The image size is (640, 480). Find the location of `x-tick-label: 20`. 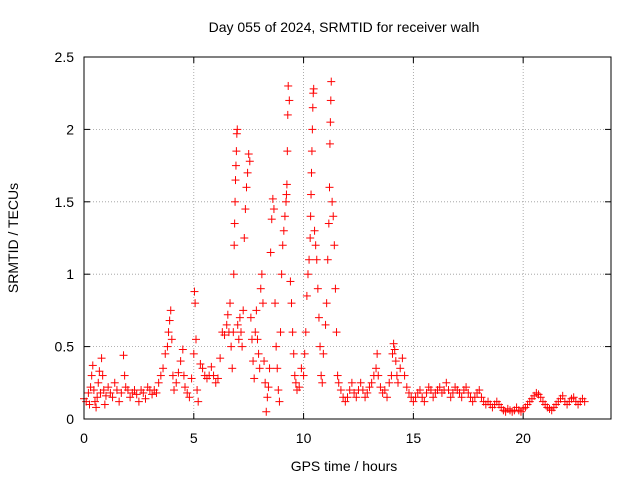

x-tick-label: 20 is located at coordinates (523, 438).